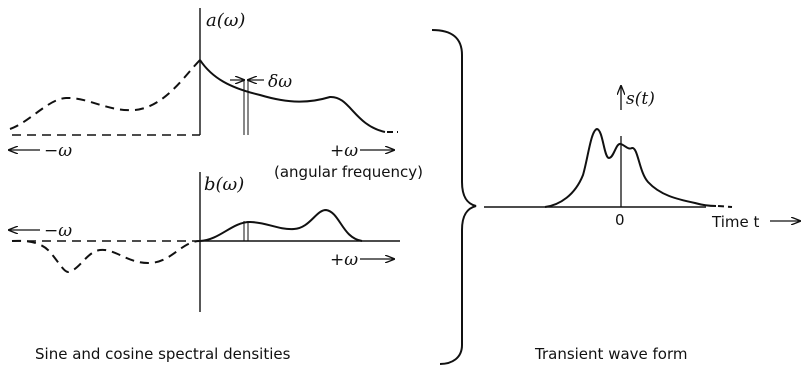 The height and width of the screenshot is (367, 806). Describe the element at coordinates (348, 172) in the screenshot. I see `angular-frequency-note: (angular frequency)` at that location.